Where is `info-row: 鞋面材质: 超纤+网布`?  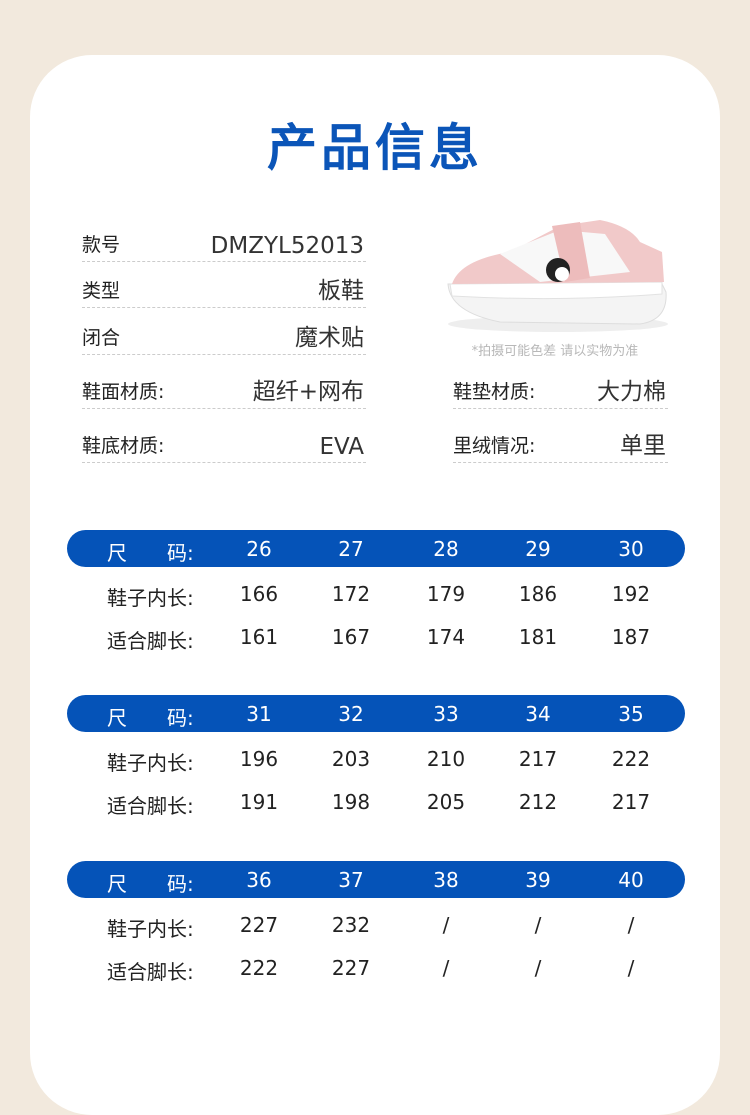 info-row: 鞋面材质: 超纤+网布 is located at coordinates (224, 394).